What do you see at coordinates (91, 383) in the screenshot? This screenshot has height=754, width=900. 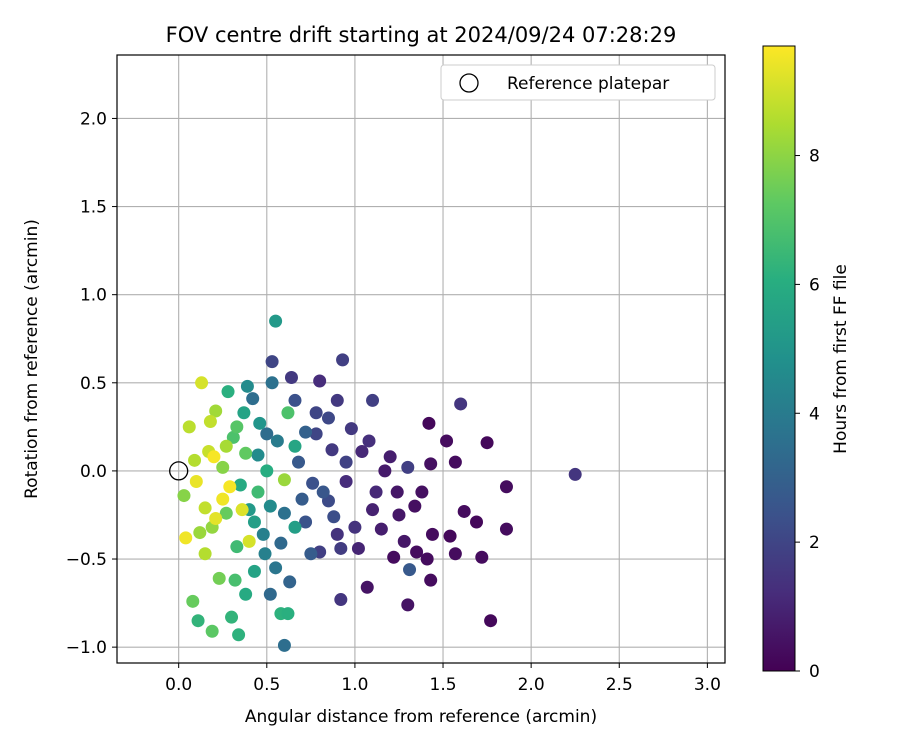 I see `y-axis-ticks: −1.0 −0.5 0.0 0.5 1.0 1.5 2.0` at bounding box center [91, 383].